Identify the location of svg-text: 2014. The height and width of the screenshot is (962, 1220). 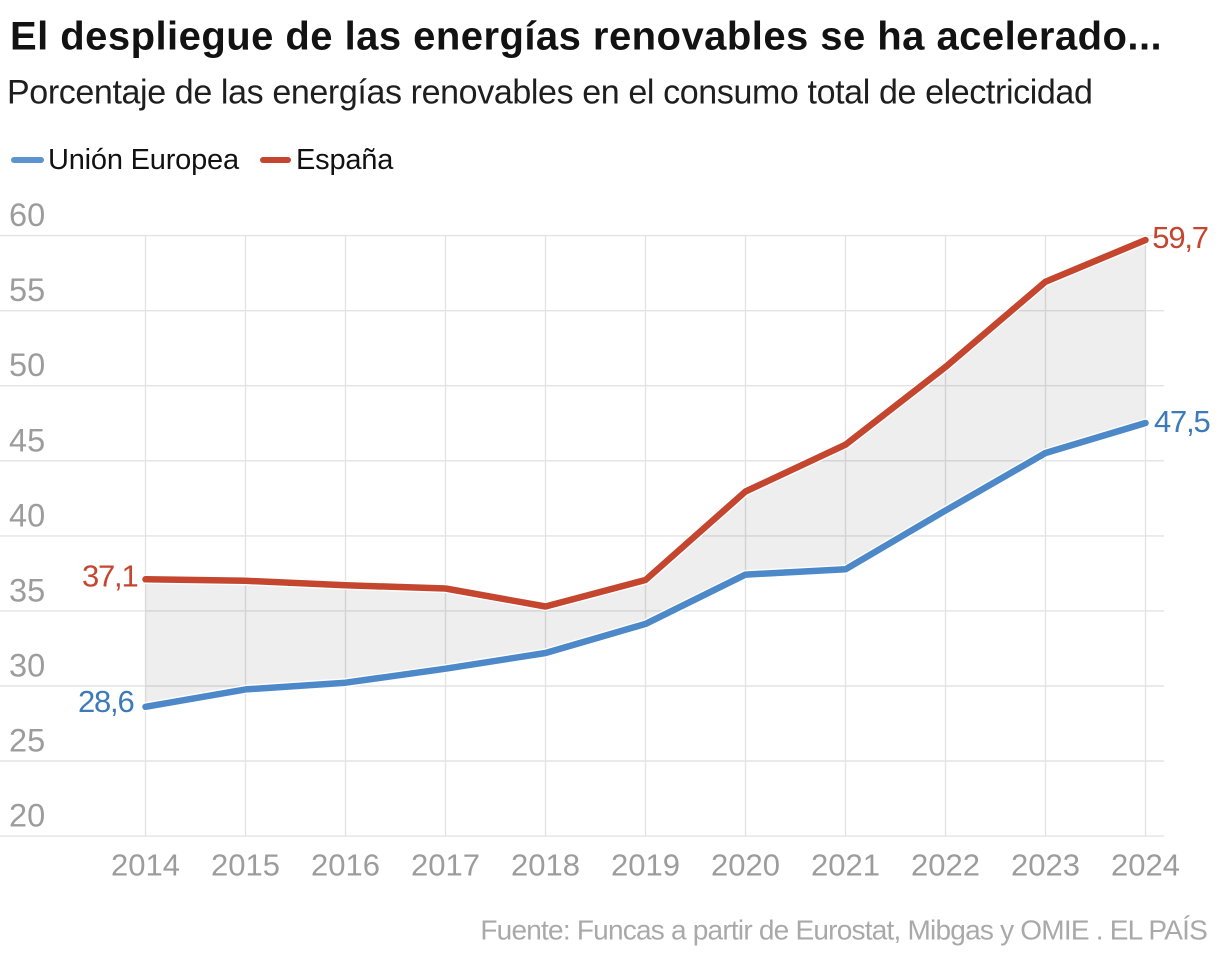
(145, 865).